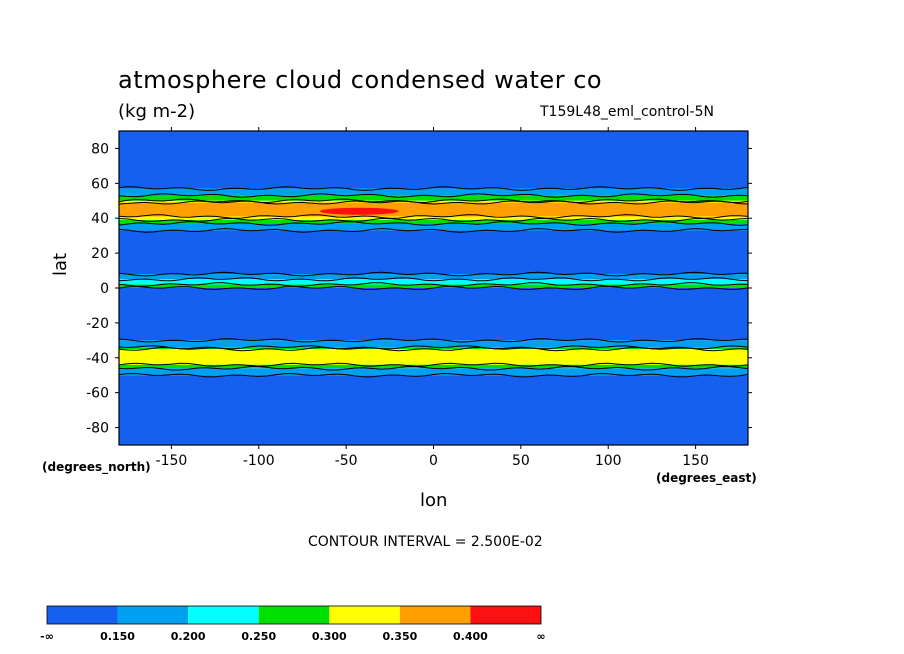 Image resolution: width=904 pixels, height=654 pixels. Describe the element at coordinates (100, 184) in the screenshot. I see `y-tick-label-1: 60` at that location.